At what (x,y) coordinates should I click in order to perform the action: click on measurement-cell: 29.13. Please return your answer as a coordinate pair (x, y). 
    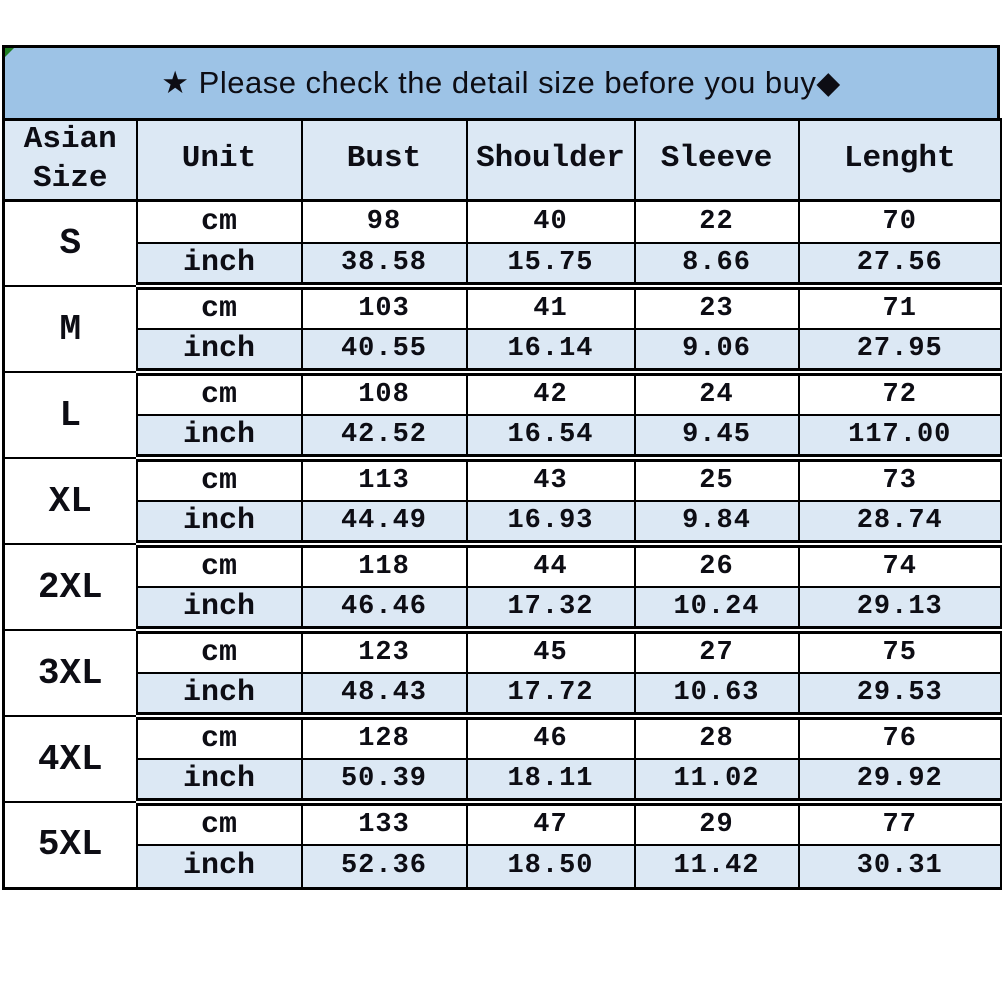
    Looking at the image, I should click on (899, 610).